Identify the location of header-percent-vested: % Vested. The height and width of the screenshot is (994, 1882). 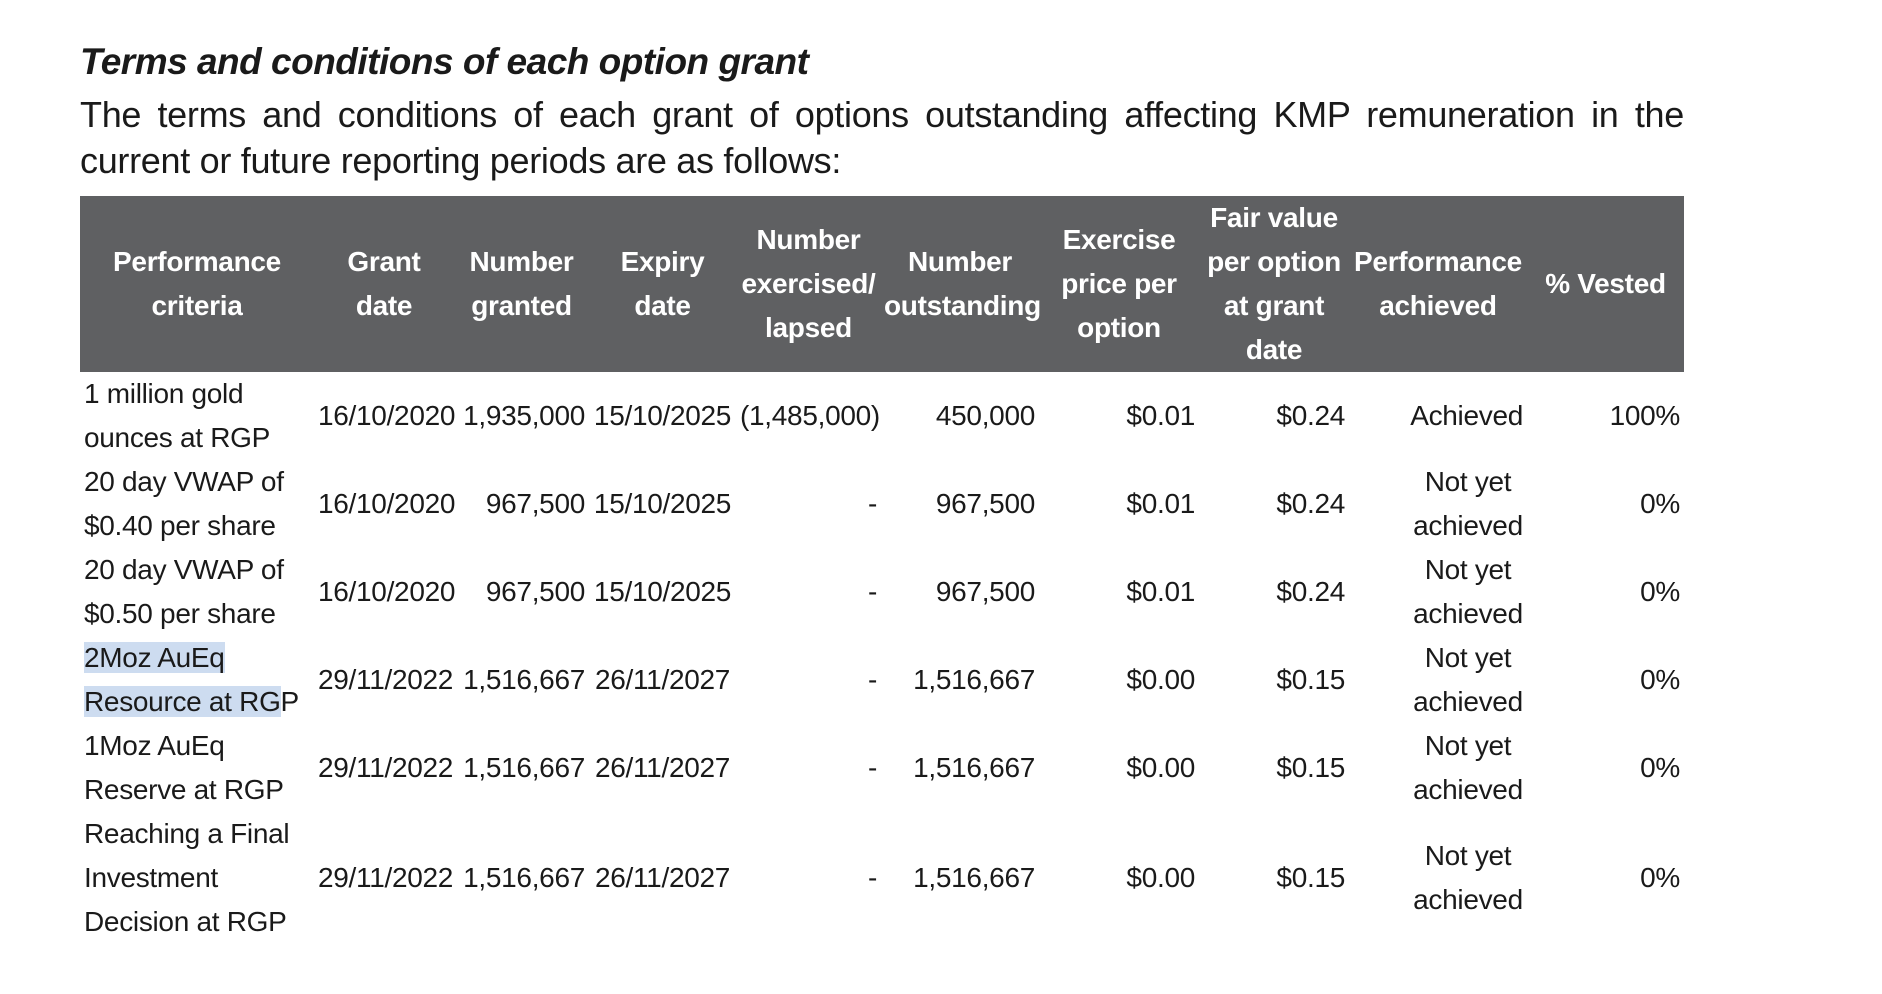
(1605, 284).